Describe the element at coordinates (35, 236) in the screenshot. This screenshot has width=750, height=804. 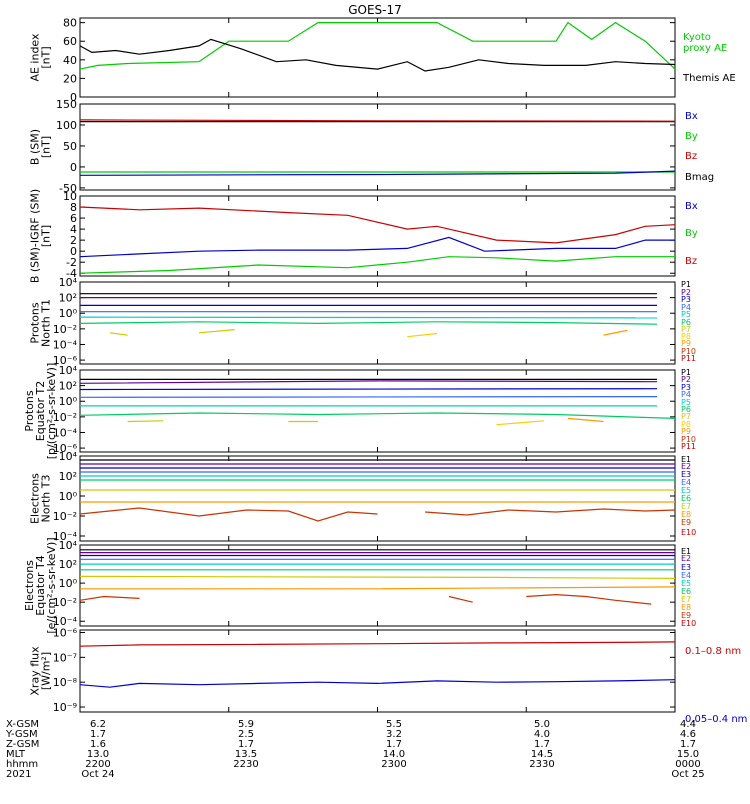
I see `y-axis-label: B (SM)-IGRF (SM)` at that location.